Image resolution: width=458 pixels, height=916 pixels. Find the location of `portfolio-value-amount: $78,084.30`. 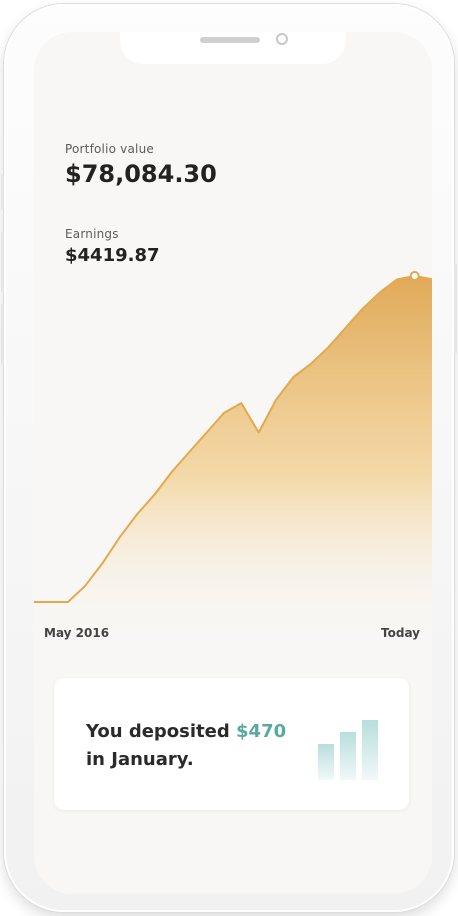

portfolio-value-amount: $78,084.30 is located at coordinates (141, 174).